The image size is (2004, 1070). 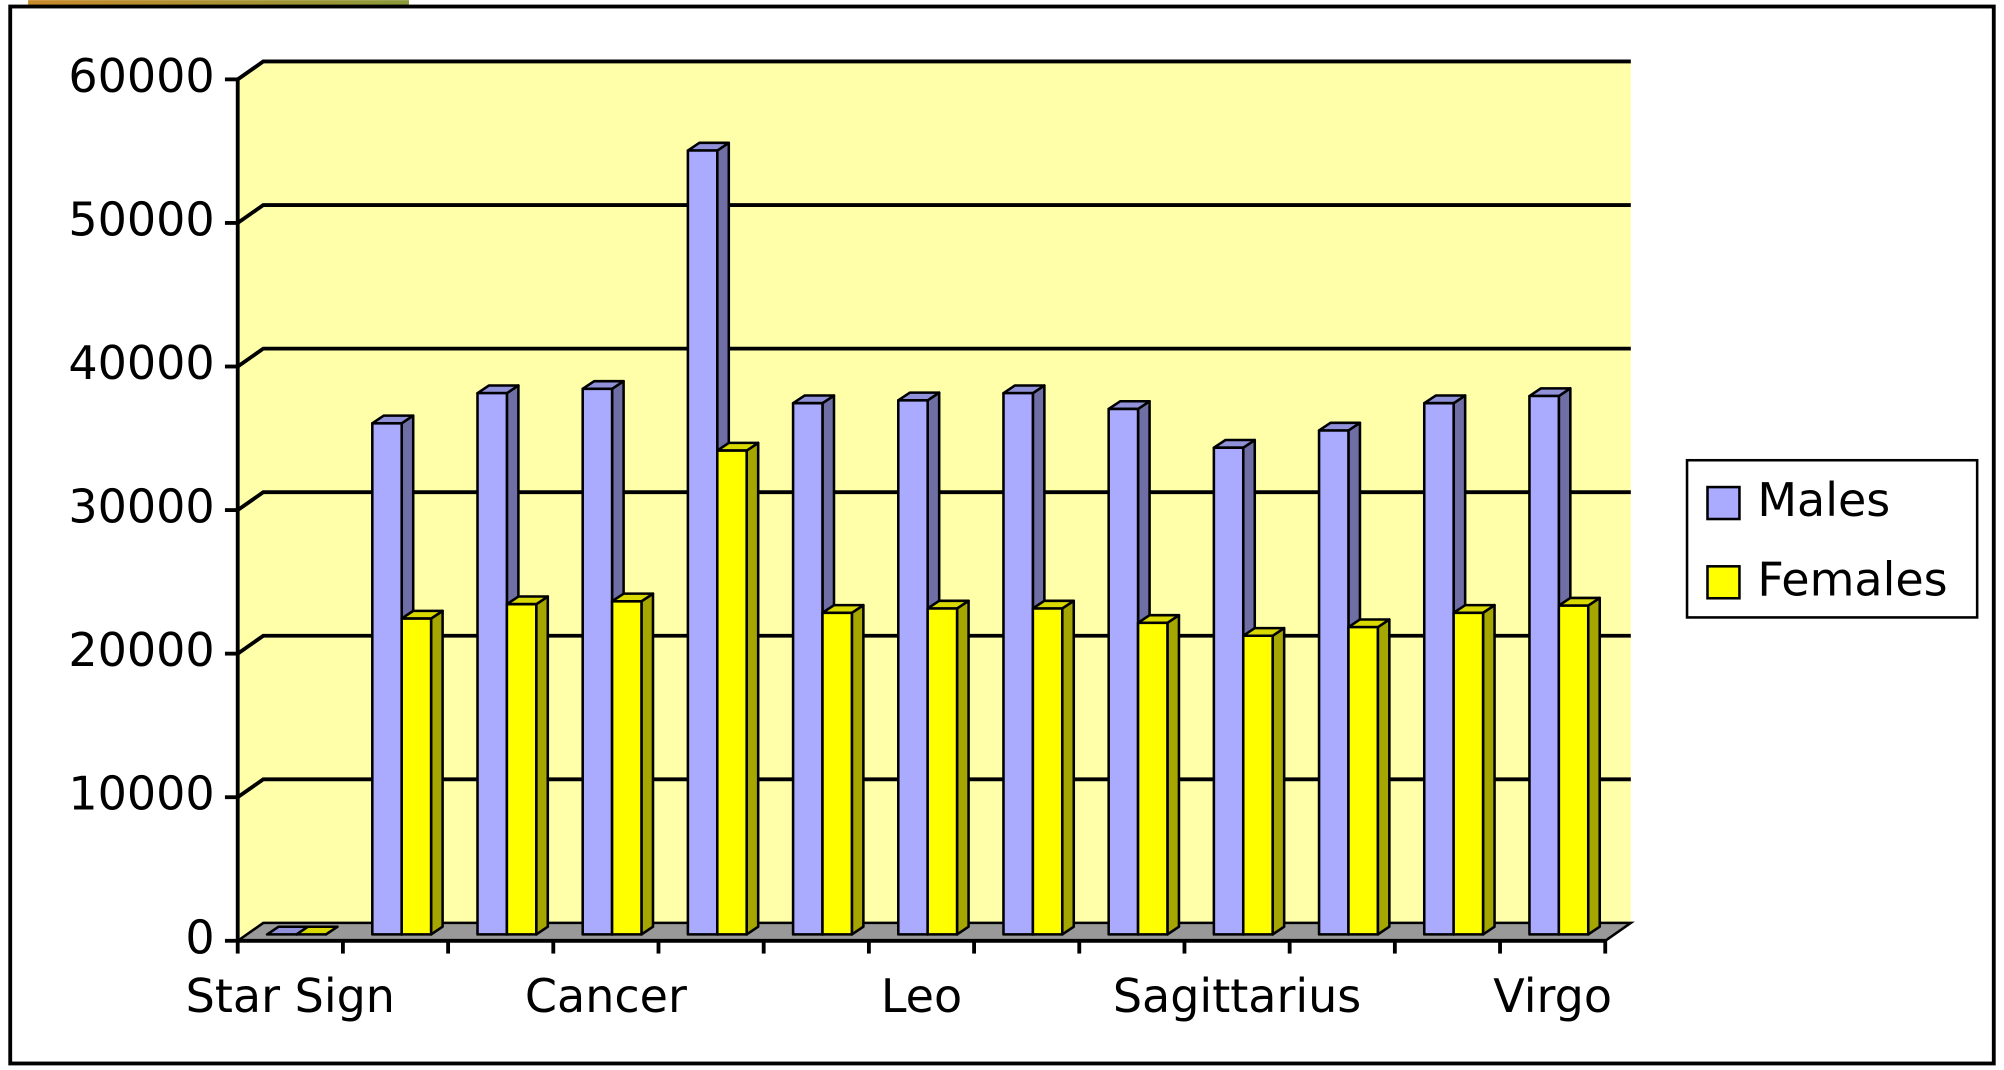 I want to click on legend-label: Females, so click(x=1852, y=579).